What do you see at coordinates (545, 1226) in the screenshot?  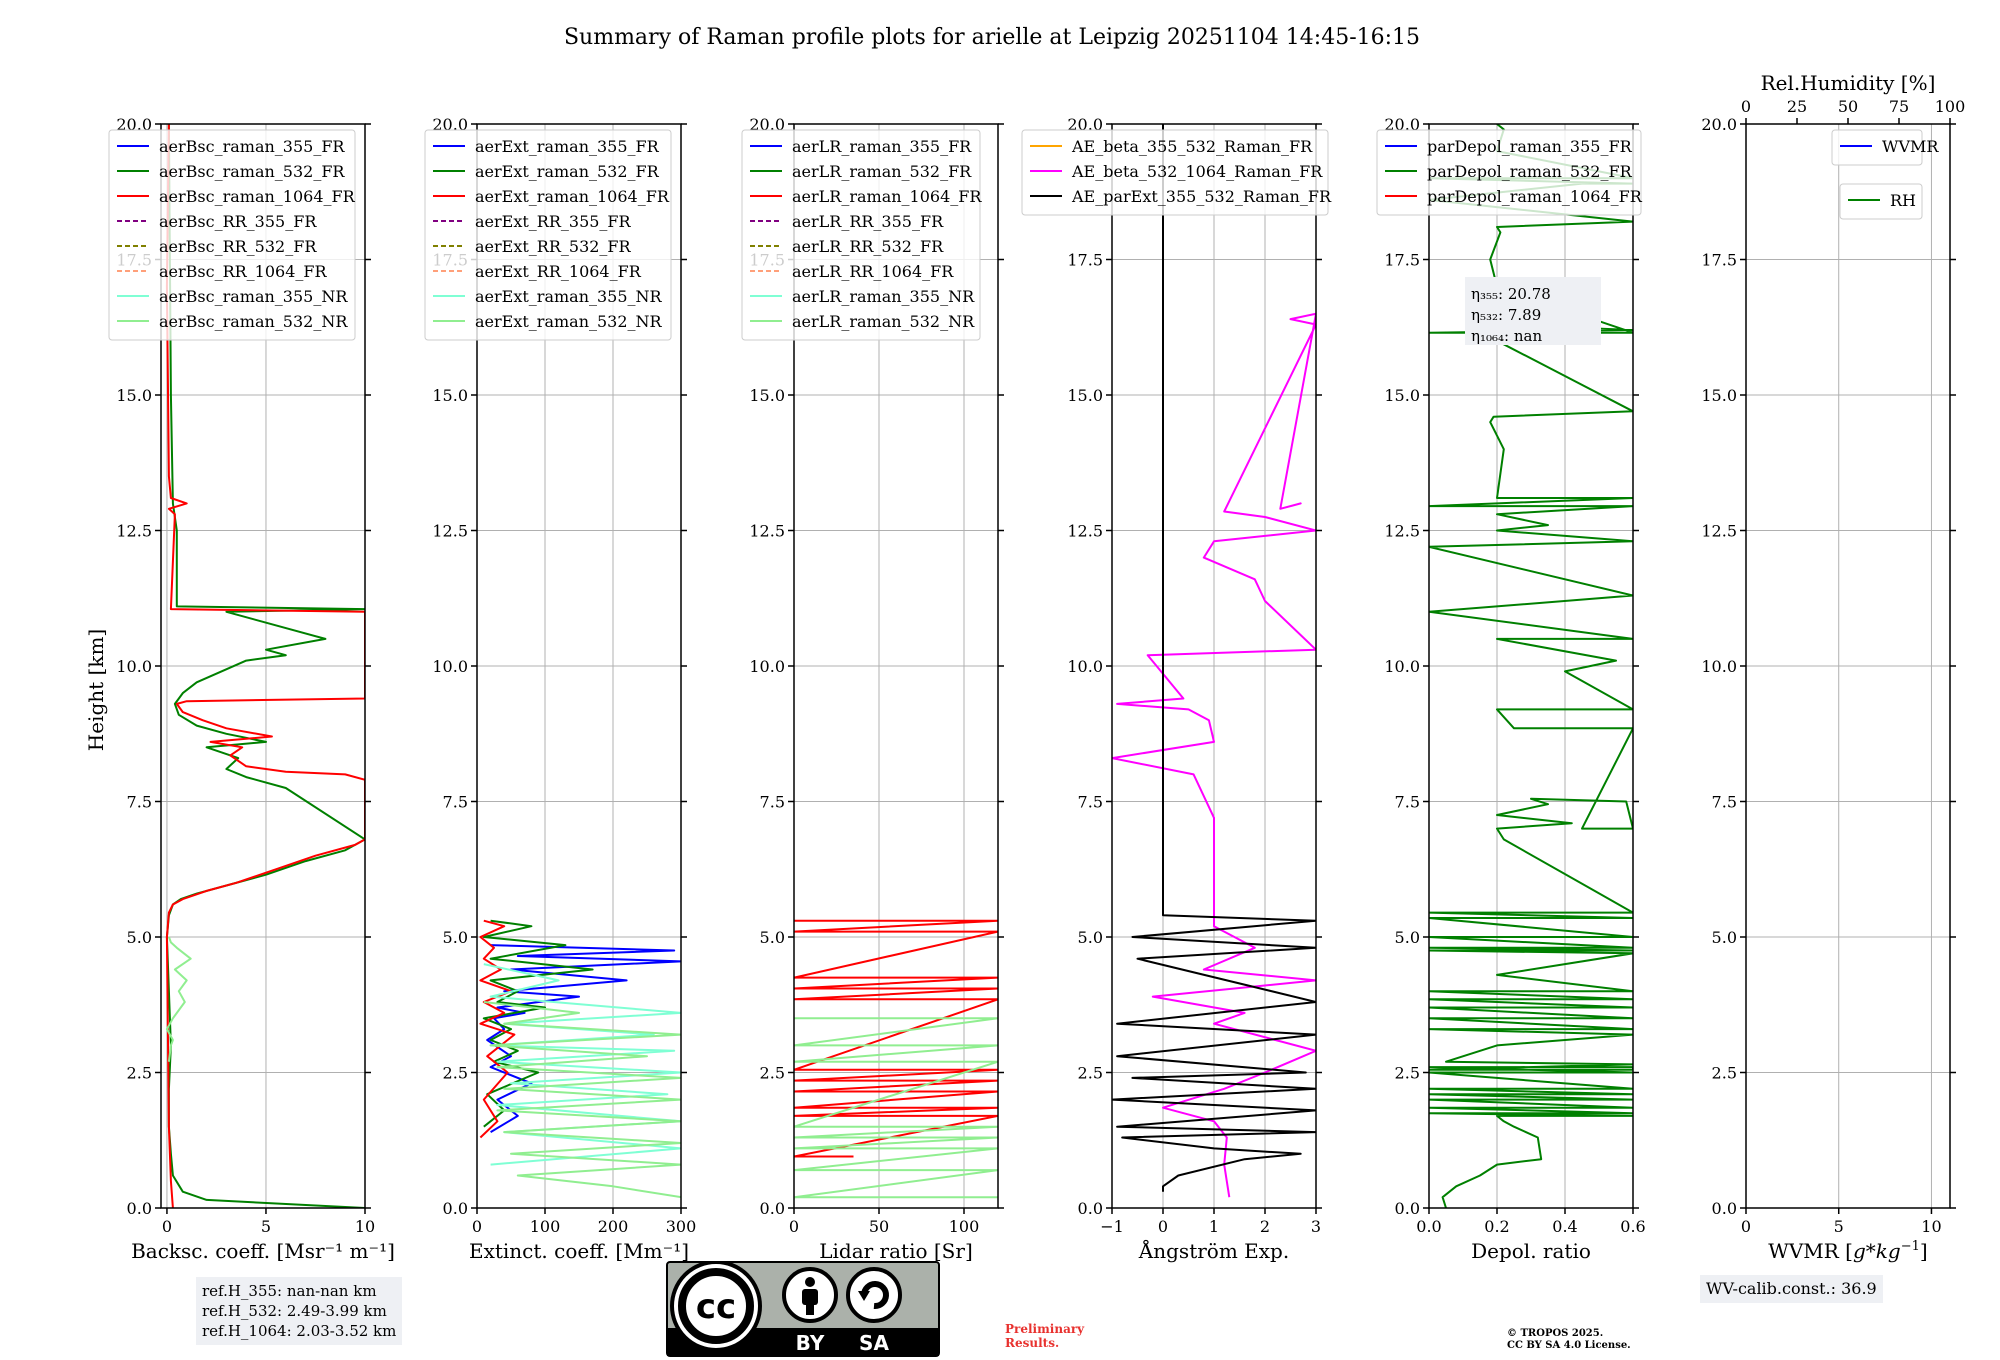 I see `extinction-xtick-label-1: 100` at bounding box center [545, 1226].